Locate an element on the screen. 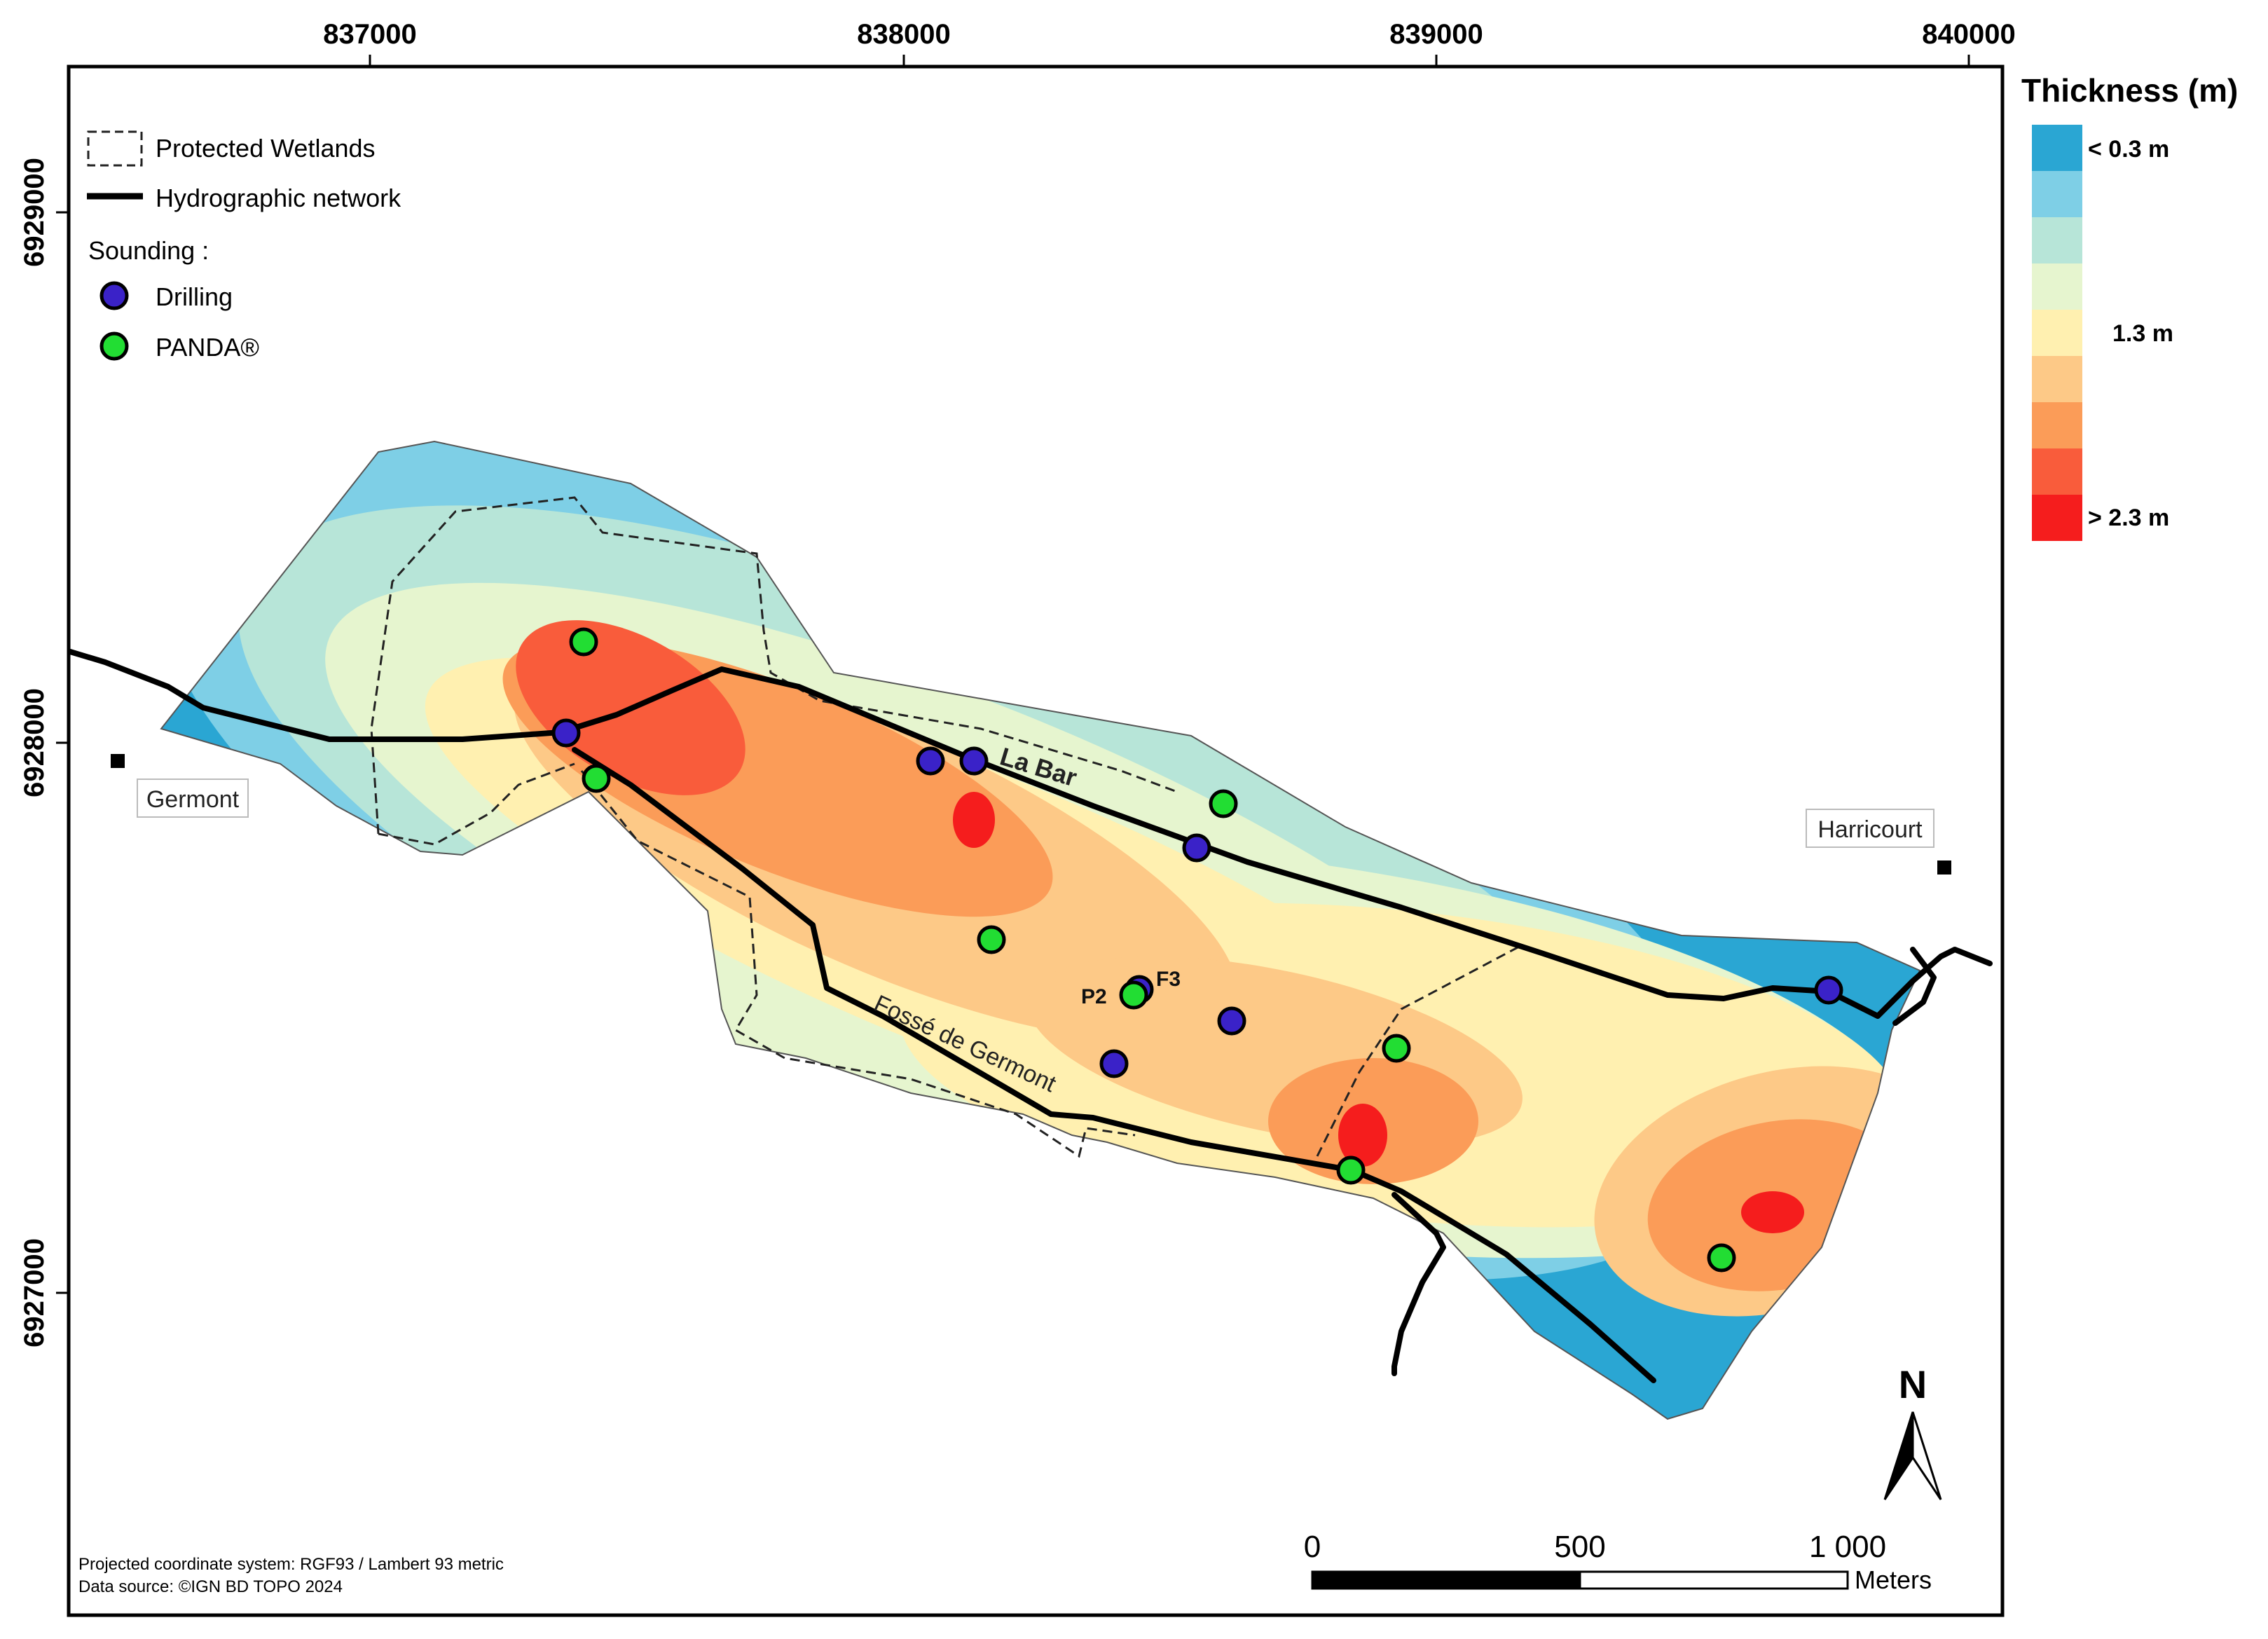 This screenshot has height=1639, width=2268. y-axis: 6929000 6928000 6927000 is located at coordinates (44, 752).